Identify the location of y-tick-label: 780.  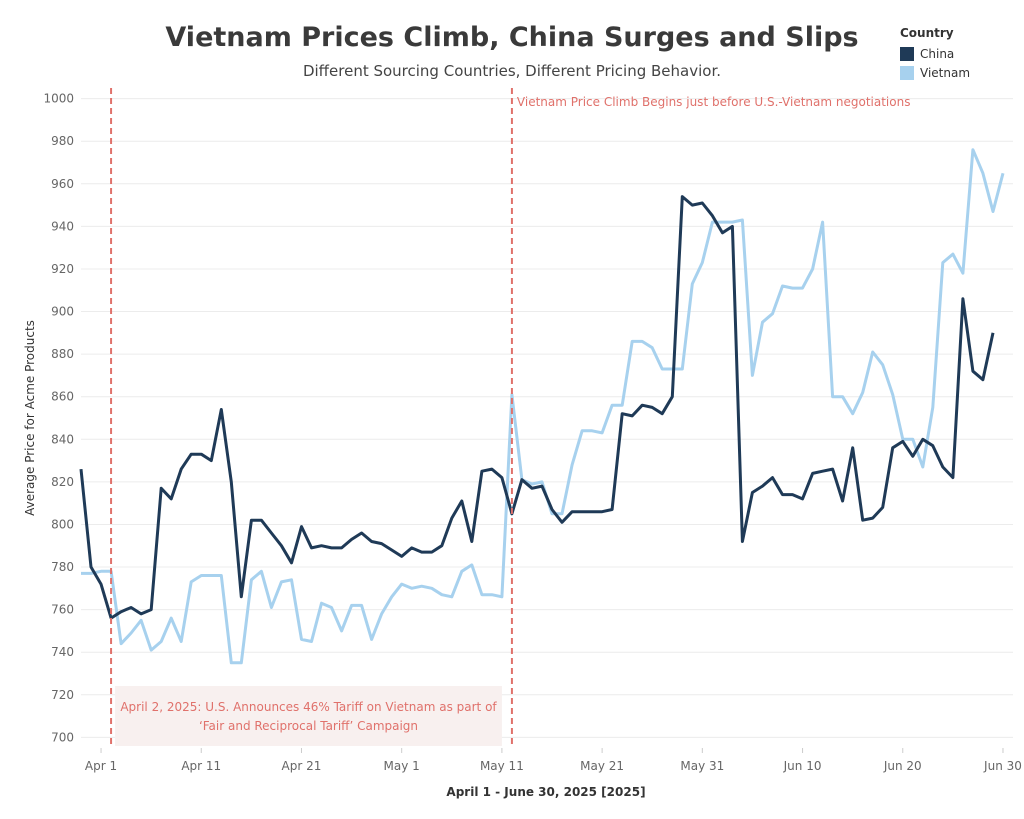
(62, 567).